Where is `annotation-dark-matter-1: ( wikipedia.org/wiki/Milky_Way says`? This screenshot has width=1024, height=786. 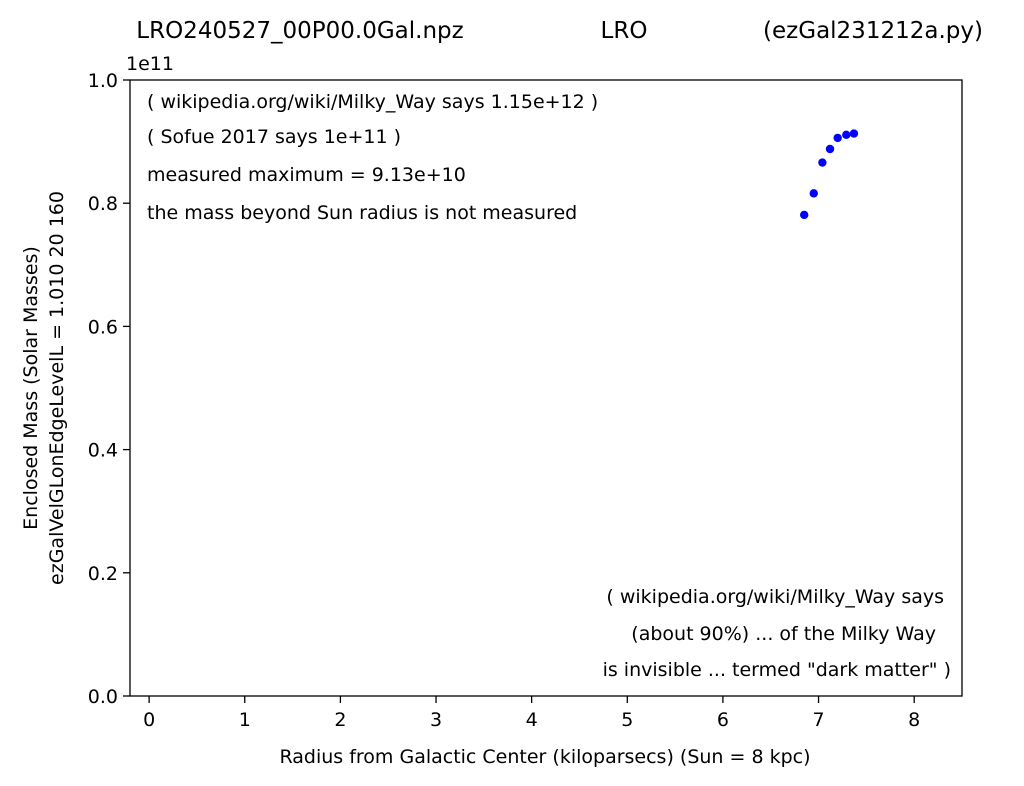
annotation-dark-matter-1: ( wikipedia.org/wiki/Milky_Way says is located at coordinates (775, 597).